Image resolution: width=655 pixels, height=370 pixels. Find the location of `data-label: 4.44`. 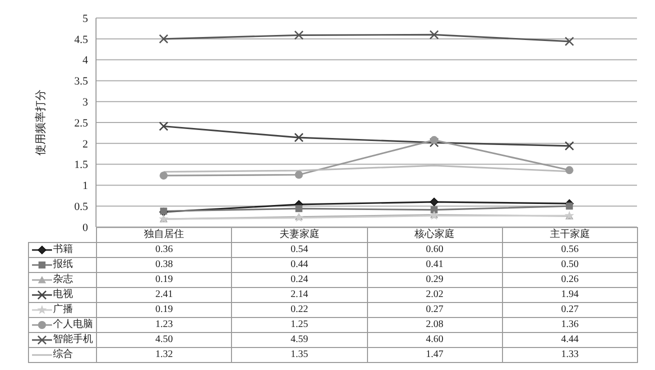

data-label: 4.44 is located at coordinates (570, 340).